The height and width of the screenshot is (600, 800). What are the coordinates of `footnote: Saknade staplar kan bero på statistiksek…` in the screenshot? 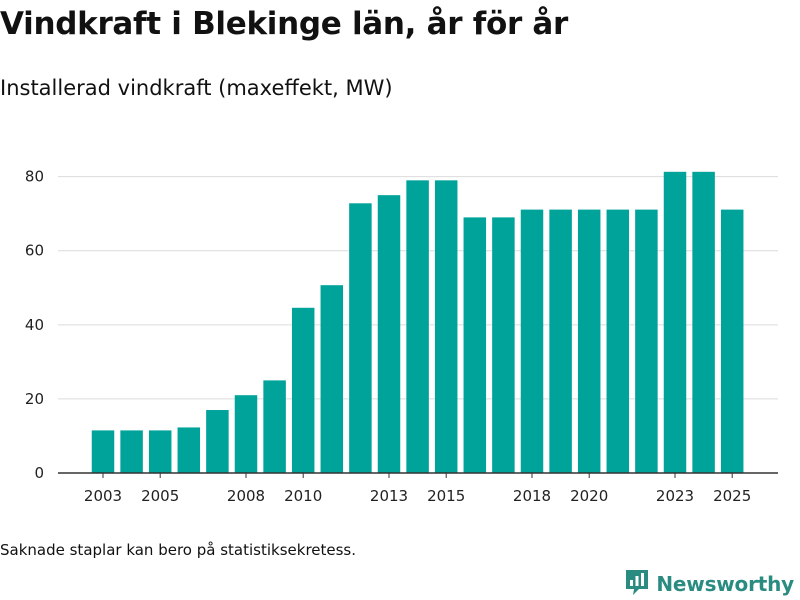 It's located at (178, 550).